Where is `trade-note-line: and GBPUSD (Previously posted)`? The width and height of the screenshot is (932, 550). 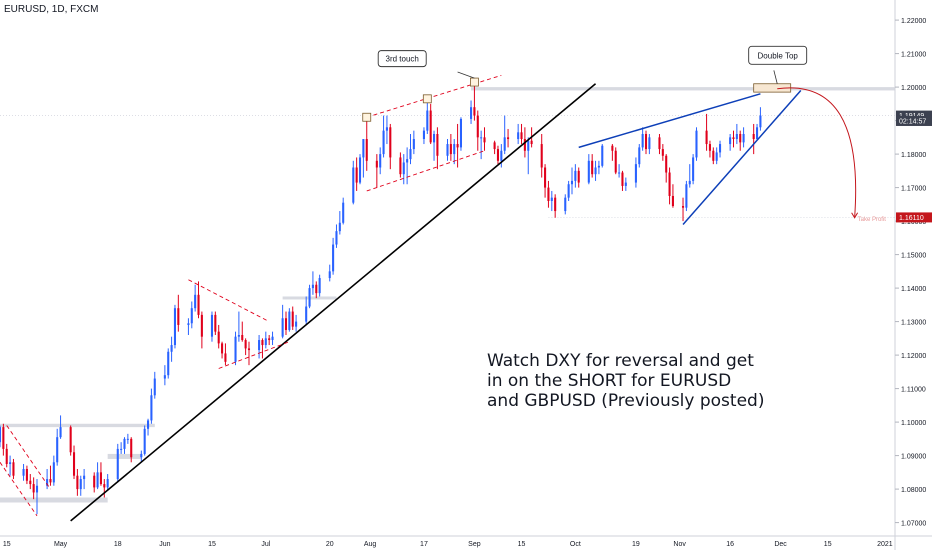
trade-note-line: and GBPUSD (Previously posted) is located at coordinates (626, 401).